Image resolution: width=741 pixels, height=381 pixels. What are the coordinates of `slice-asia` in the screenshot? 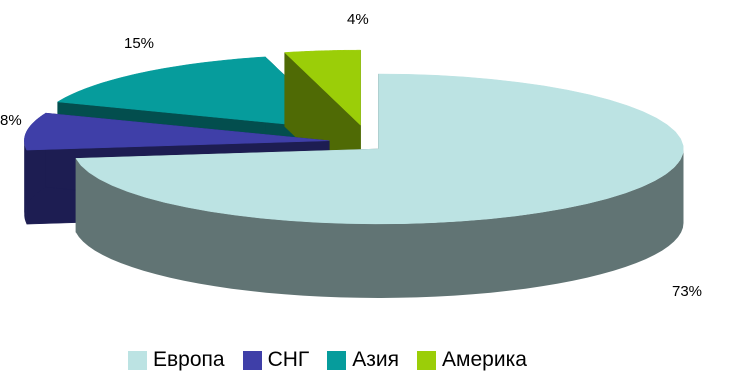 It's located at (199, 93).